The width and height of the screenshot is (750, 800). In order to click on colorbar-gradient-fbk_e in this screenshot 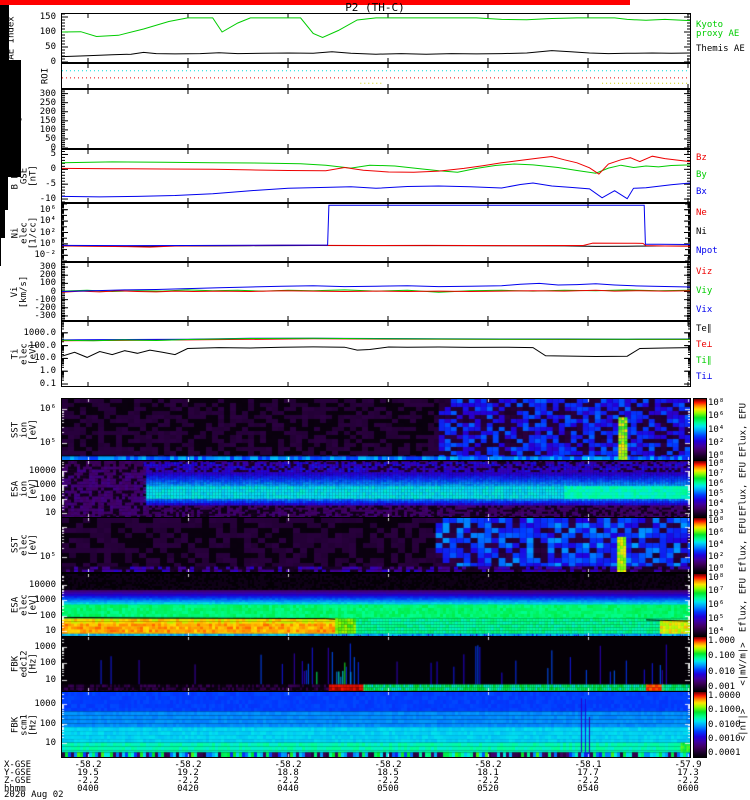, I will do `click(700, 664)`.